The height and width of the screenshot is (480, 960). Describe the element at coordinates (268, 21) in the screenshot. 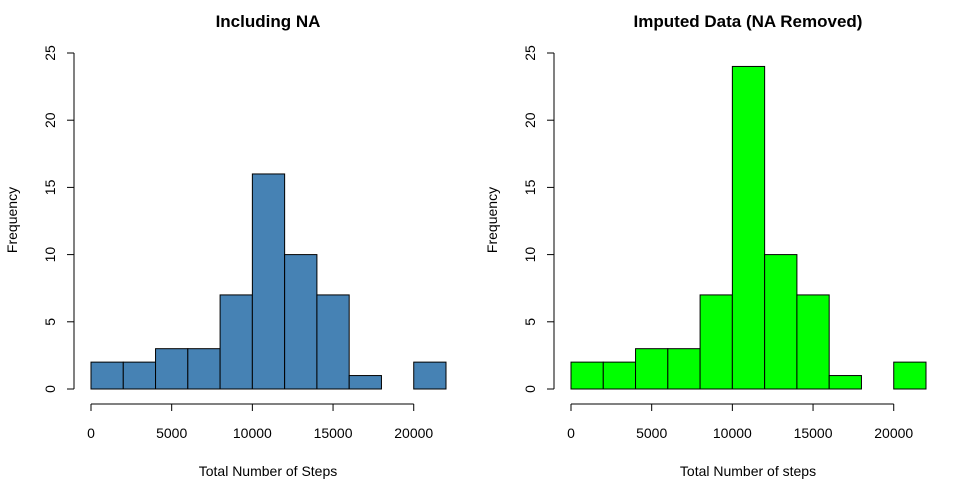

I see `chart-title: Including NA` at that location.